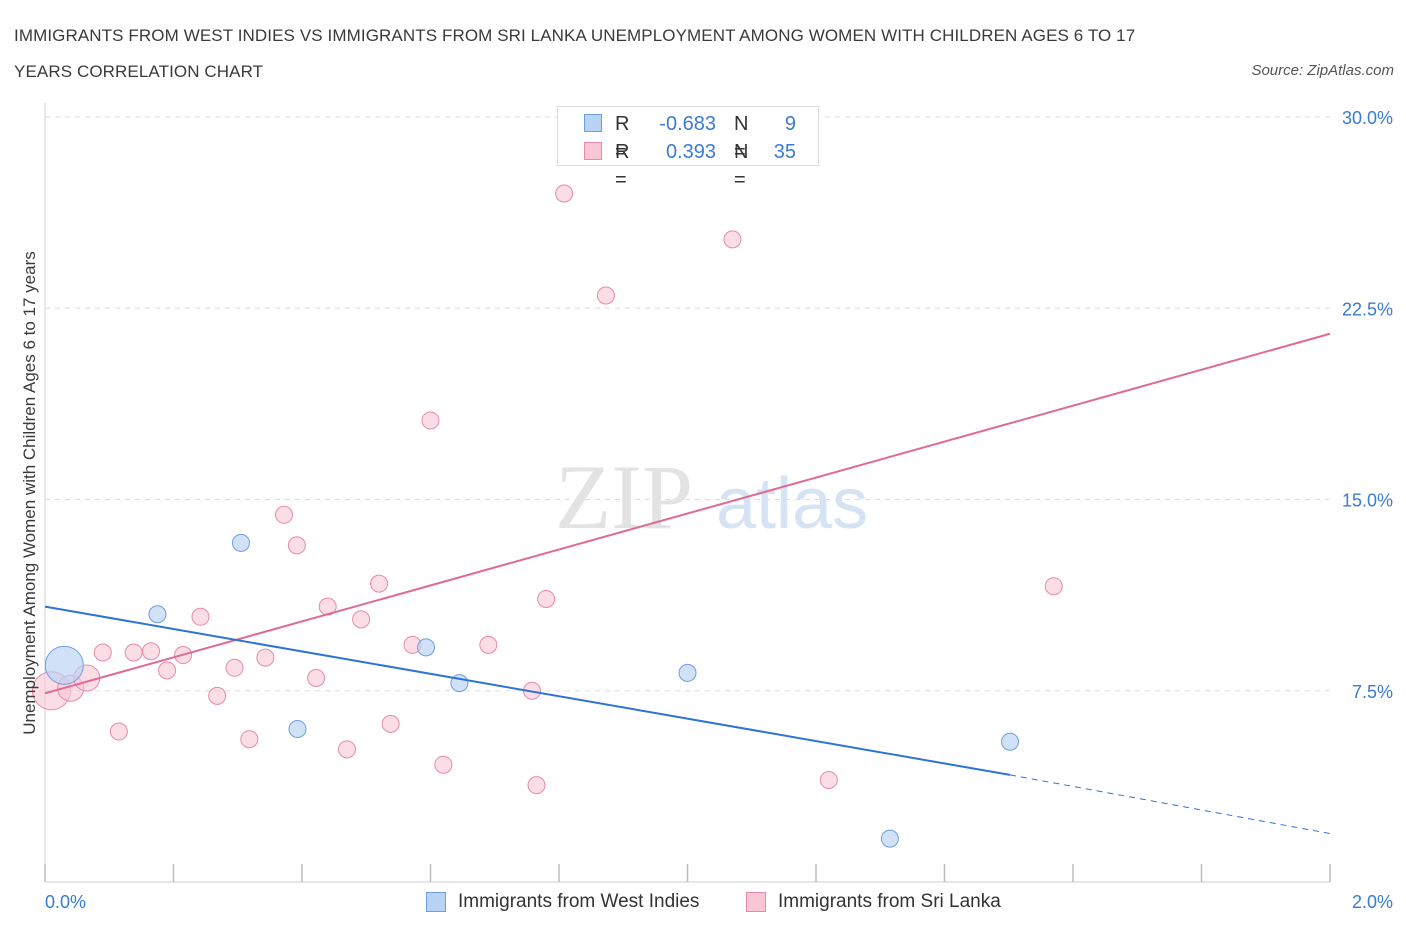 This screenshot has height=930, width=1406. What do you see at coordinates (1367, 309) in the screenshot?
I see `y-tick-label: 22.5%` at bounding box center [1367, 309].